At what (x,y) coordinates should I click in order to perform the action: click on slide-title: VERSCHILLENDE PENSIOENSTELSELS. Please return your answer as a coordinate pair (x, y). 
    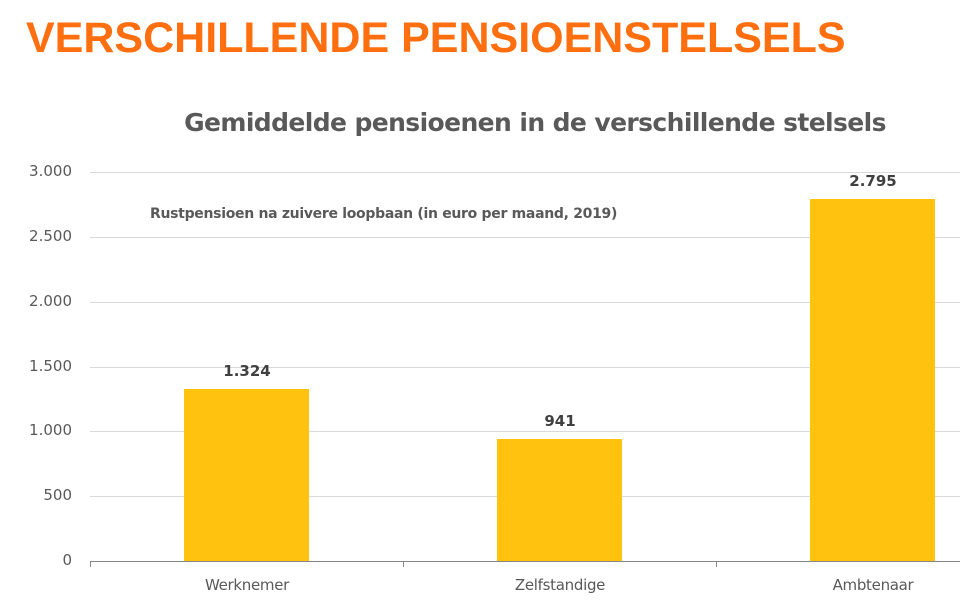
    Looking at the image, I should click on (436, 38).